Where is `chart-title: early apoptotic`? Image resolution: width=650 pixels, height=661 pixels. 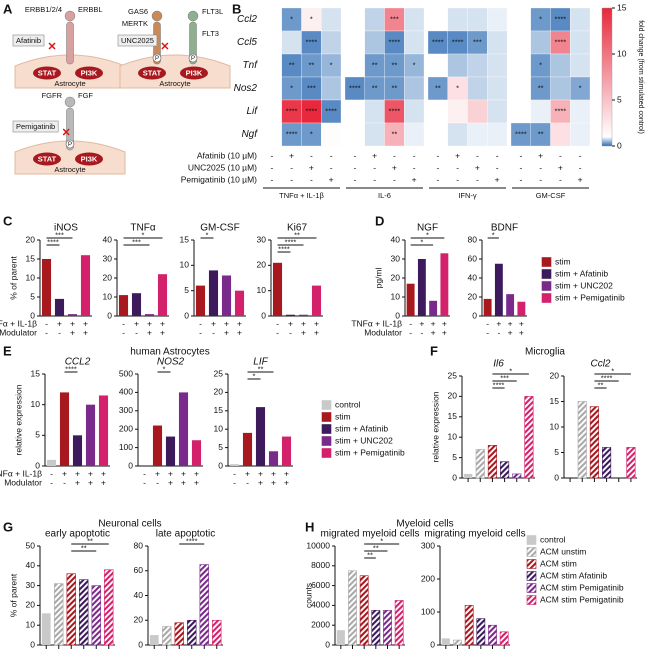 chart-title: early apoptotic is located at coordinates (77, 534).